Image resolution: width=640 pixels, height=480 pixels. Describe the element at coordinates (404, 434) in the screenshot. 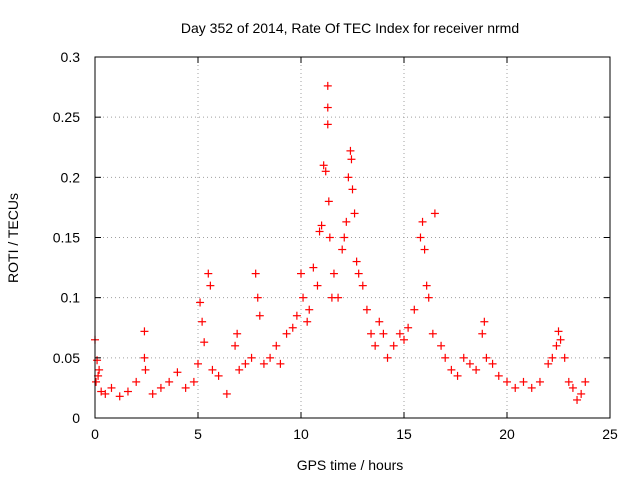

I see `x-tick-label: 15` at that location.